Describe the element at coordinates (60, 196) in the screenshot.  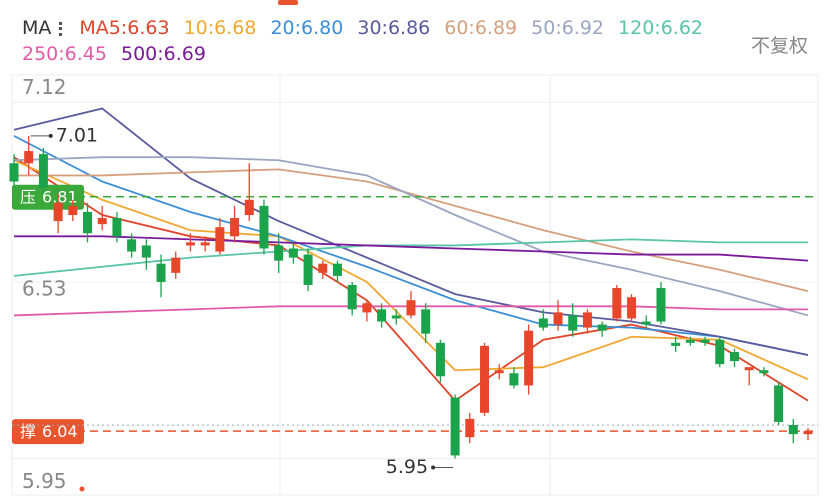
I see `resistance-value: 6.81` at that location.